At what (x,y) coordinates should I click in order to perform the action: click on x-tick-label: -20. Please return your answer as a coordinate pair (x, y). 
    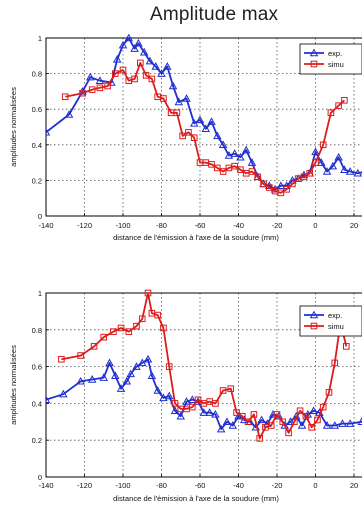
    Looking at the image, I should click on (277, 225).